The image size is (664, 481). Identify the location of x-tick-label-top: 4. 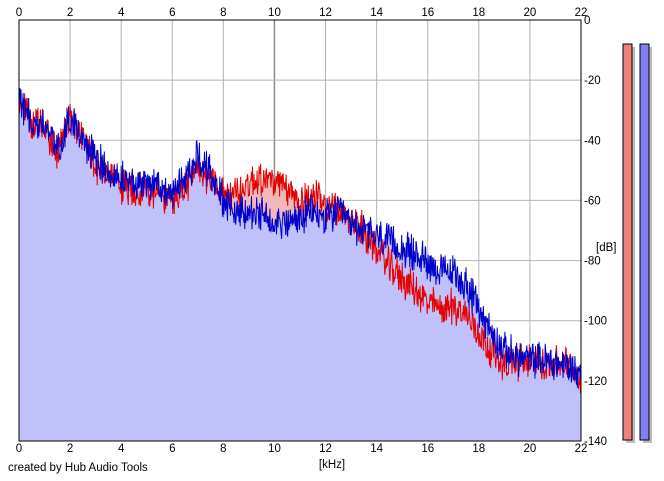
(121, 13).